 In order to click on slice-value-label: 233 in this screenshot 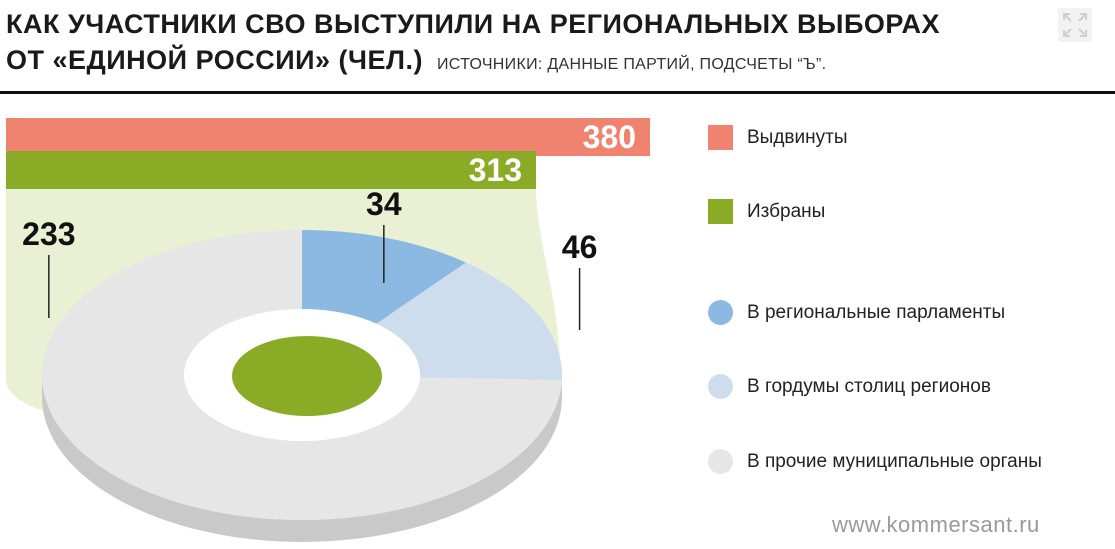, I will do `click(48, 234)`.